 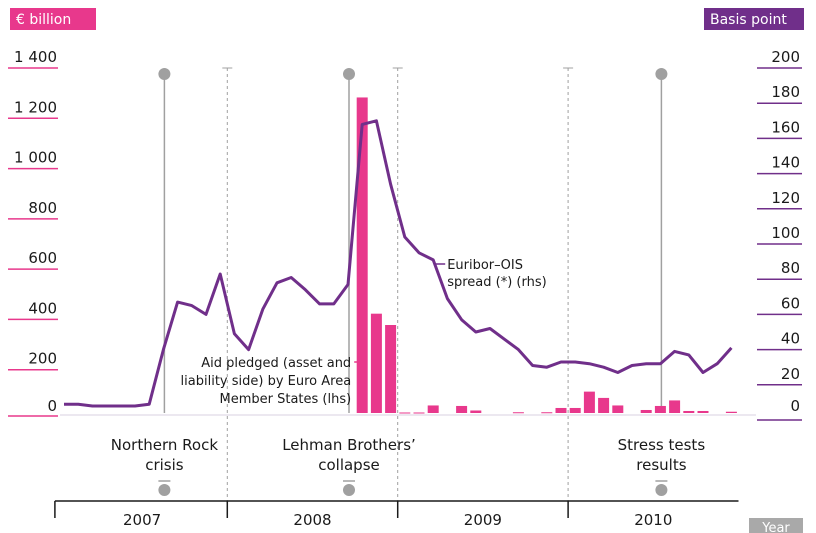 I want to click on event-label: Lehman Brothers’, so click(x=349, y=445).